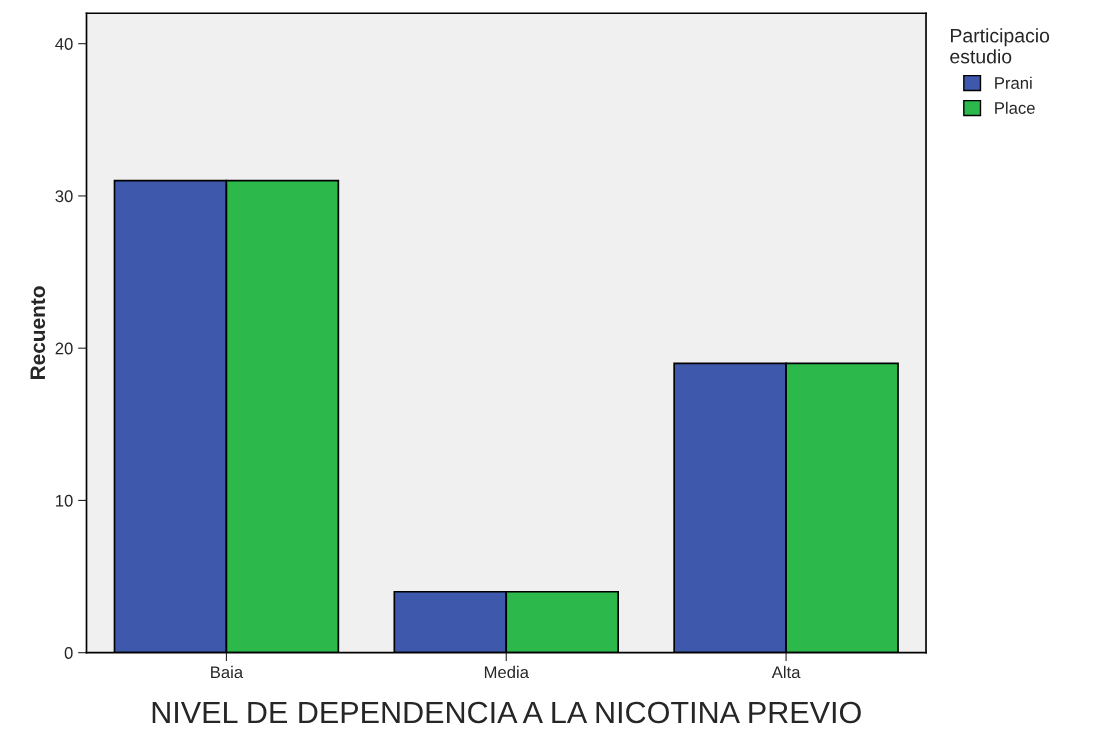 Image resolution: width=1109 pixels, height=735 pixels. I want to click on y-tick-label: 10, so click(64, 500).